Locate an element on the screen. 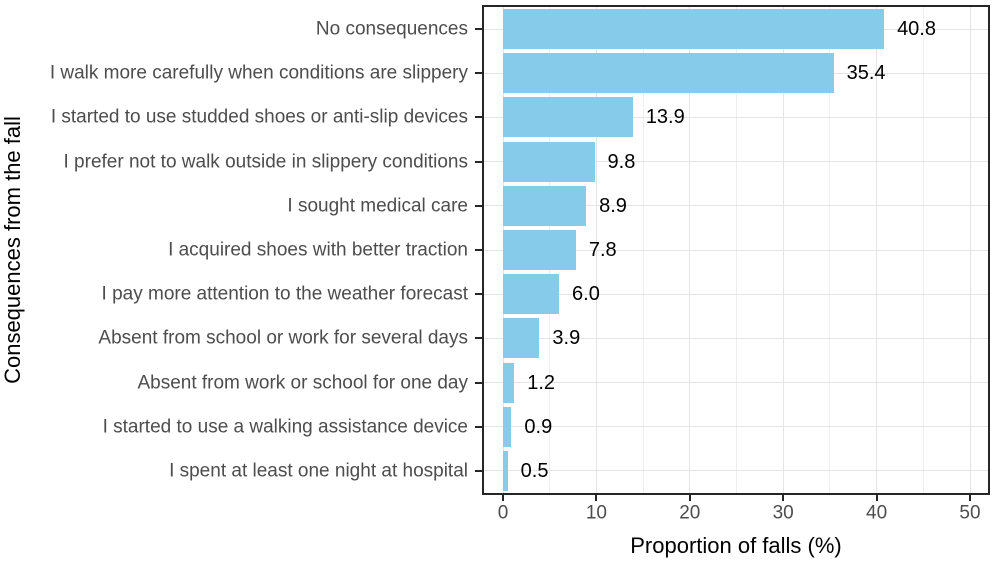 The width and height of the screenshot is (1000, 563). bar-value-label: 35.4 is located at coordinates (866, 73).